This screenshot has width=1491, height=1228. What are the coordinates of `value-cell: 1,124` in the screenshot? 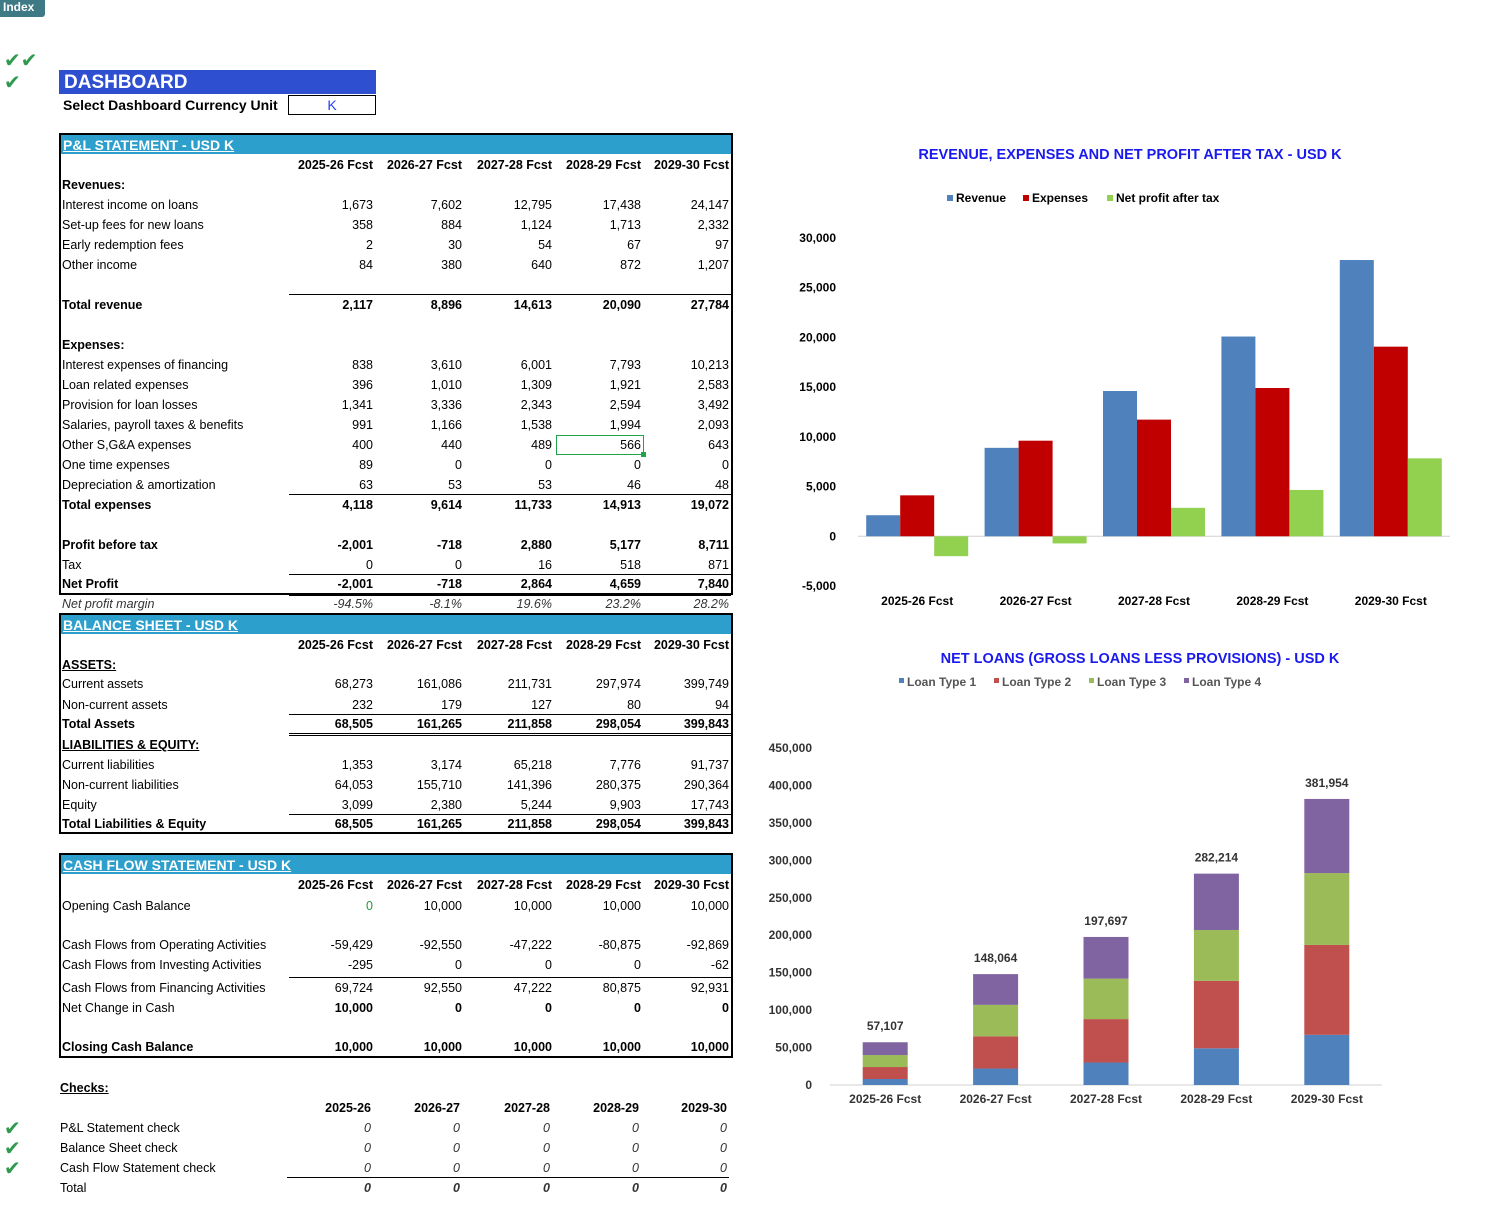 It's located at (536, 225).